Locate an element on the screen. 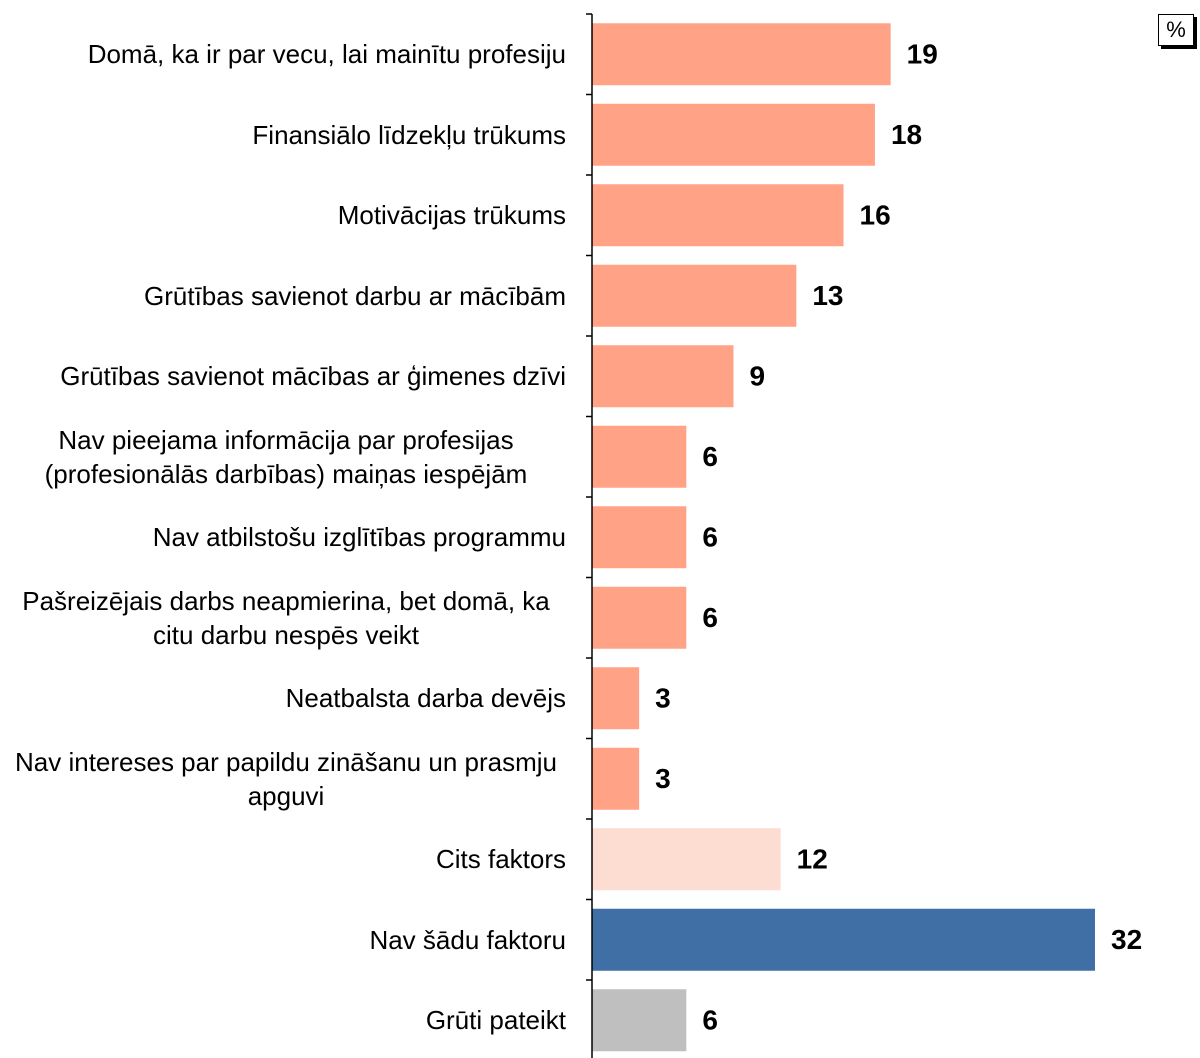  category-text: Nav šādu faktoru is located at coordinates (467, 939).